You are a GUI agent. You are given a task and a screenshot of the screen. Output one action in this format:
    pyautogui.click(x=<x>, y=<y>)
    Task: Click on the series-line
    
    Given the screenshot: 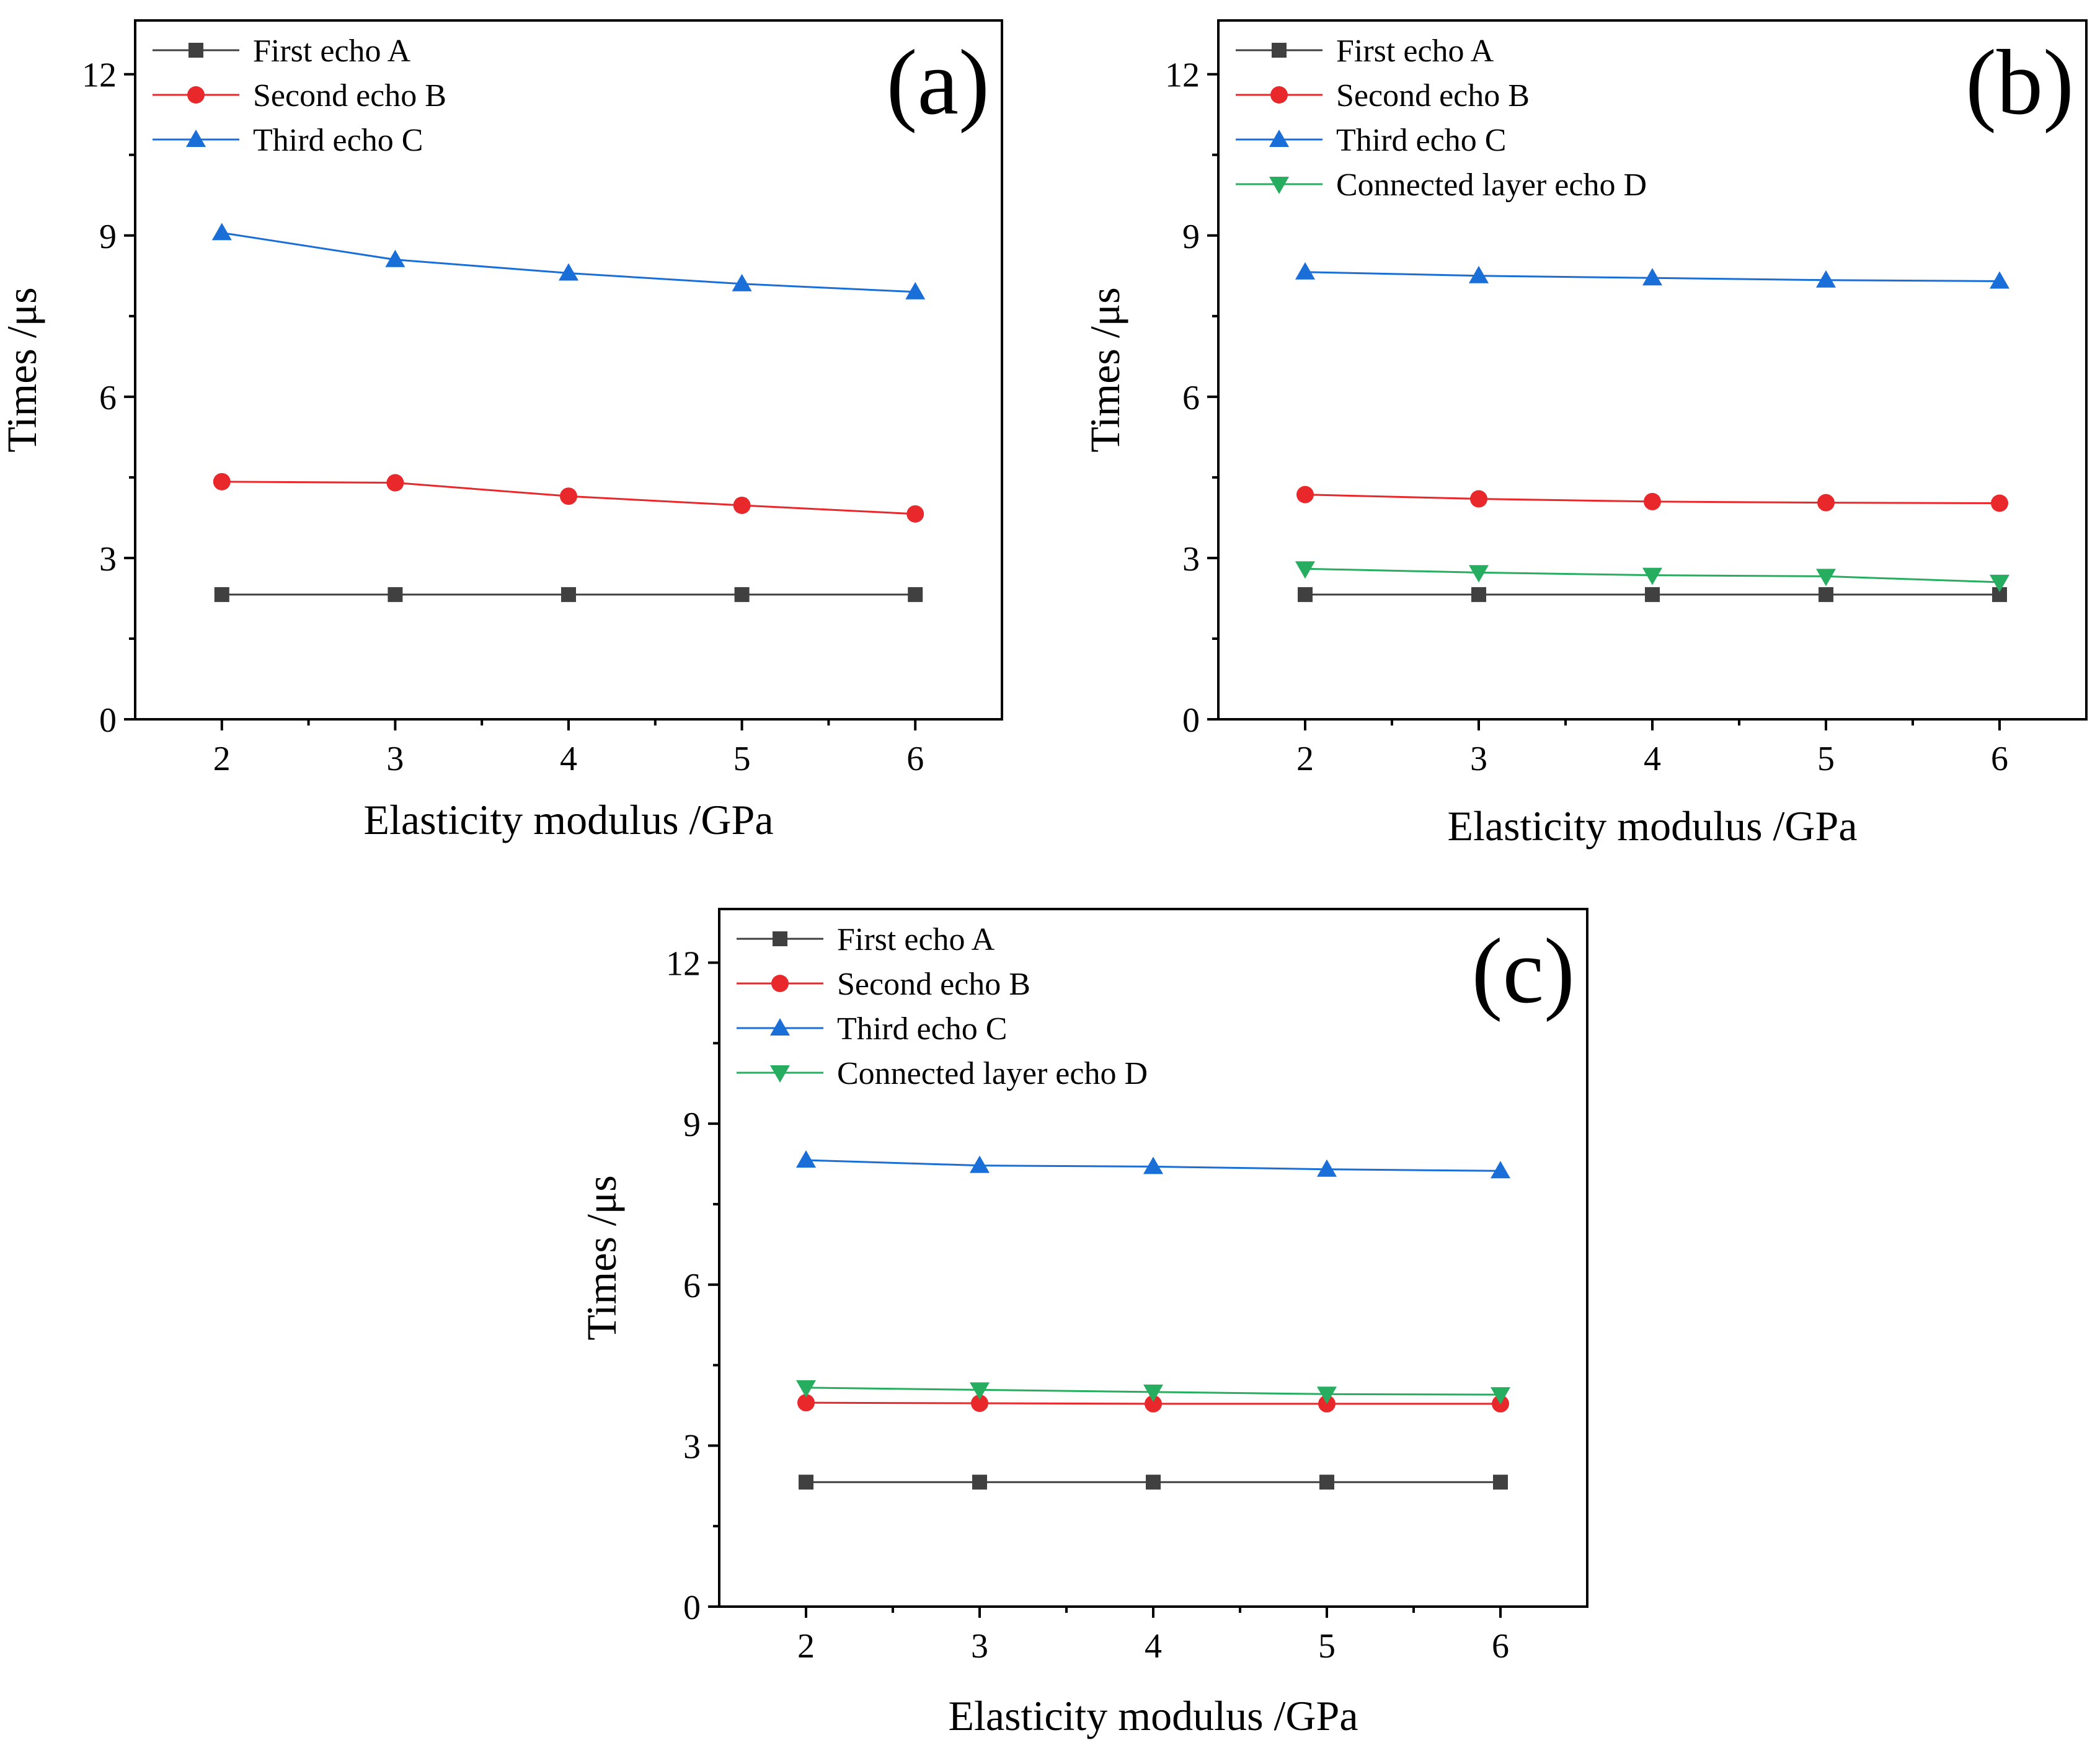 What is the action you would take?
    pyautogui.click(x=568, y=262)
    